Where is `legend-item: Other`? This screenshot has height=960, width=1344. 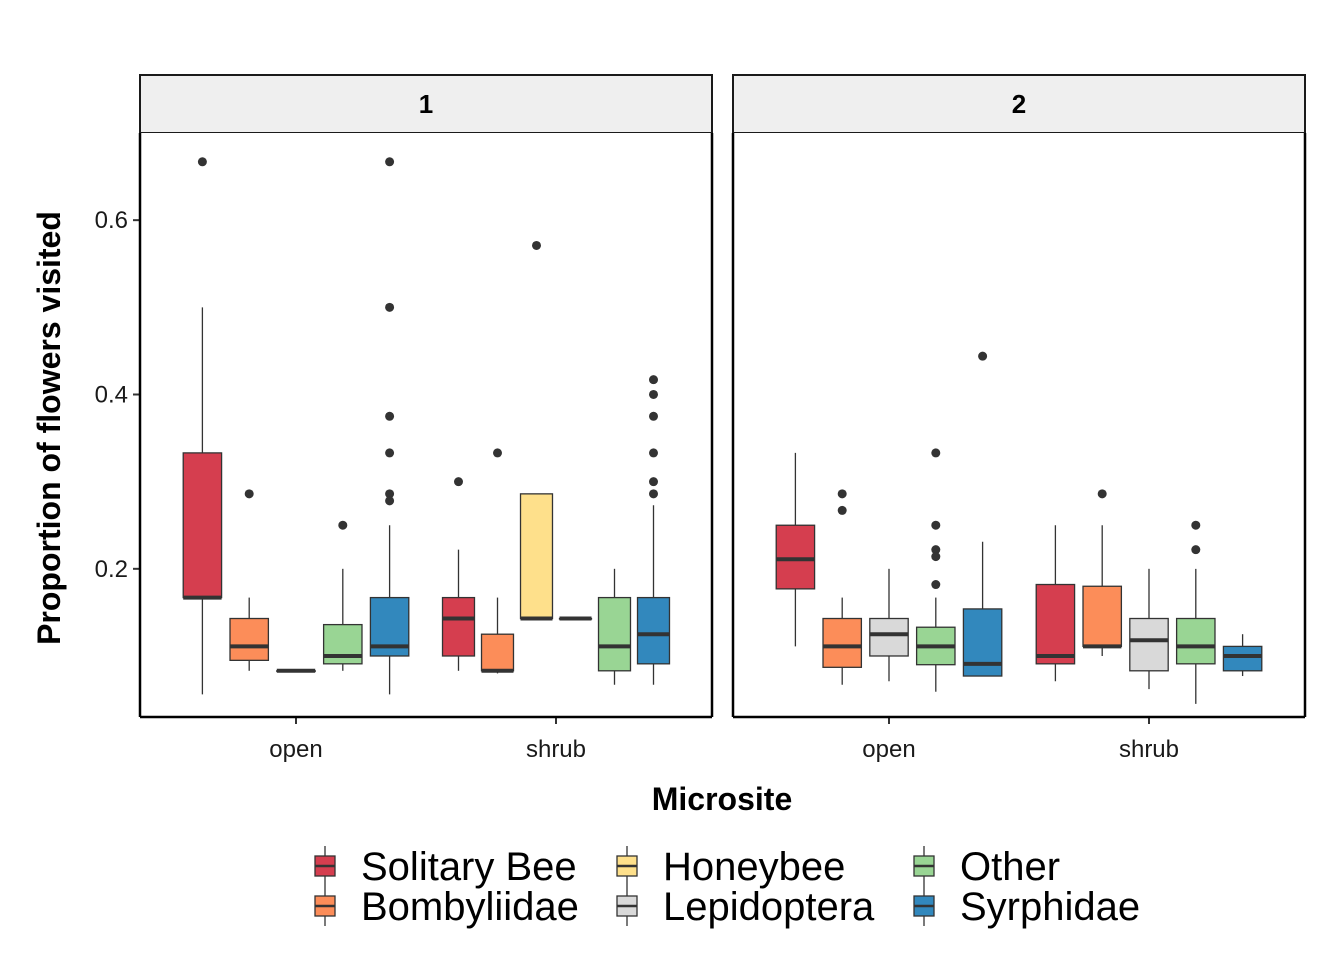
legend-item: Other is located at coordinates (986, 867).